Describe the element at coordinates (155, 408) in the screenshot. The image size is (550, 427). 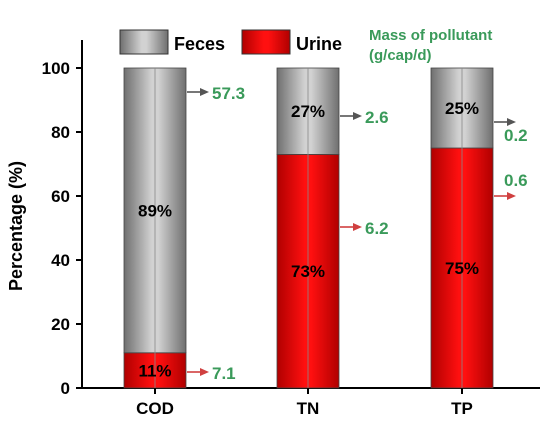
I see `x-tick-label: COD` at that location.